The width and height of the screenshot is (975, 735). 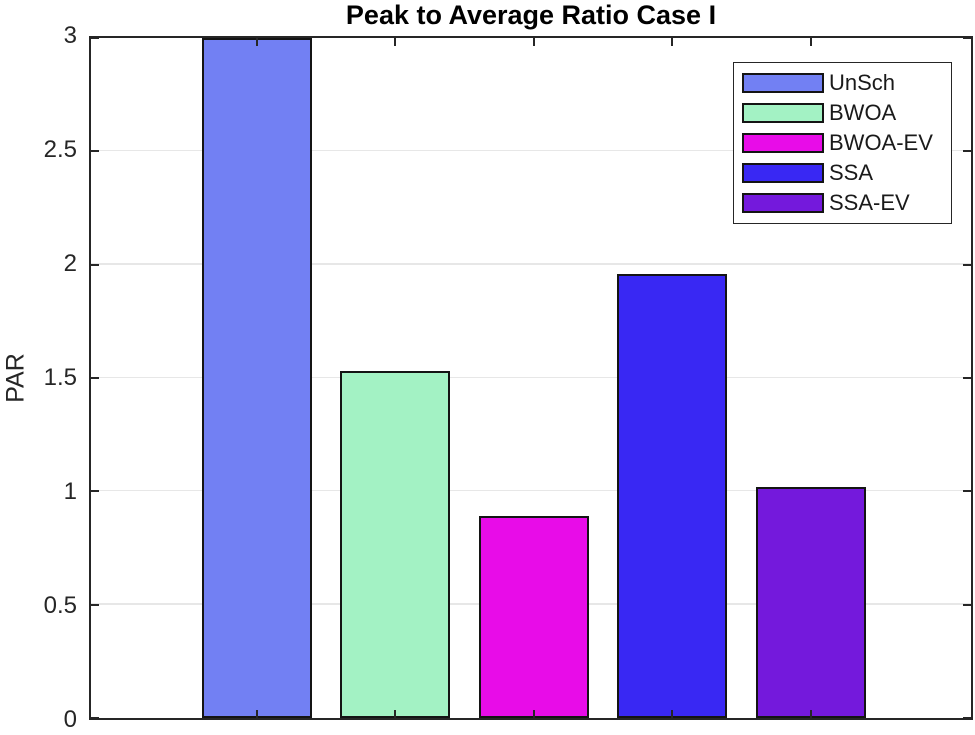 What do you see at coordinates (869, 202) in the screenshot?
I see `legend-label-ssa-ev: SSA-EV` at bounding box center [869, 202].